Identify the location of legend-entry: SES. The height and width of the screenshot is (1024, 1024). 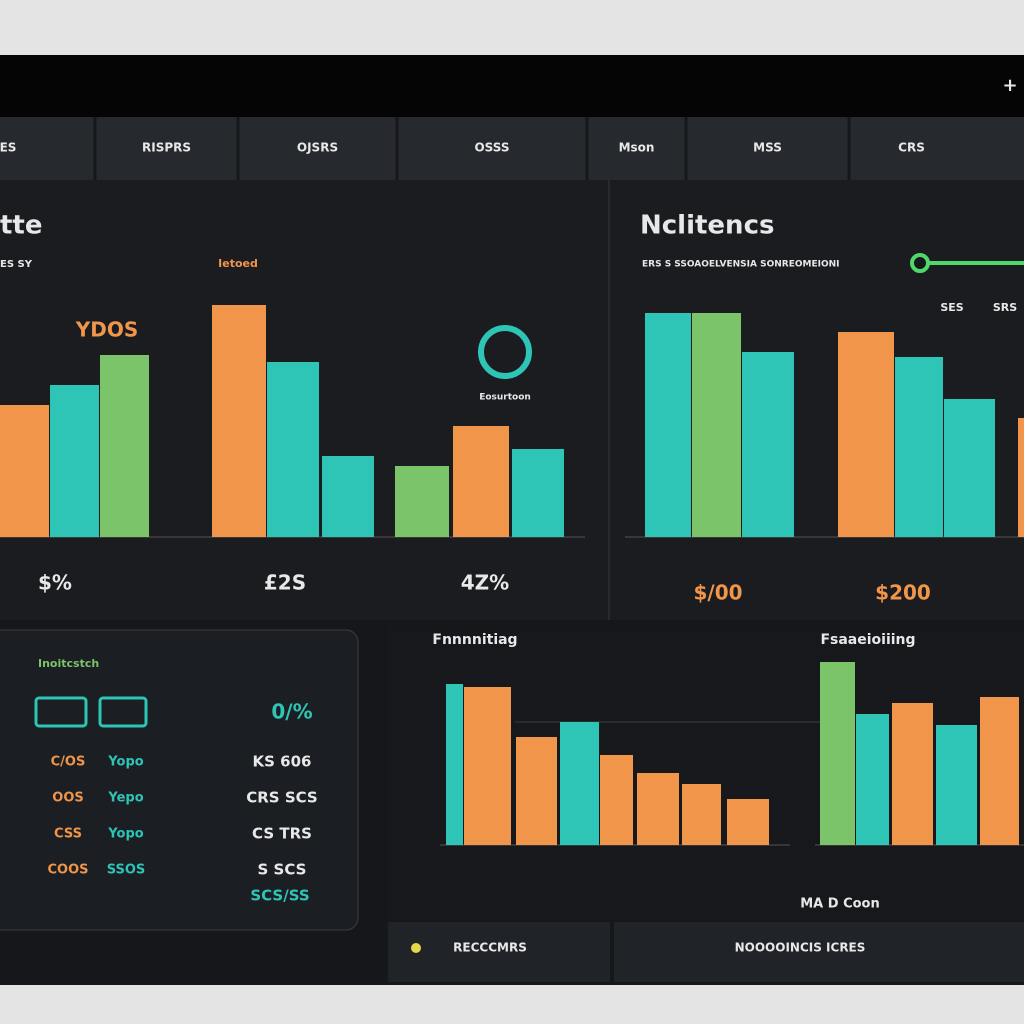
(951, 307).